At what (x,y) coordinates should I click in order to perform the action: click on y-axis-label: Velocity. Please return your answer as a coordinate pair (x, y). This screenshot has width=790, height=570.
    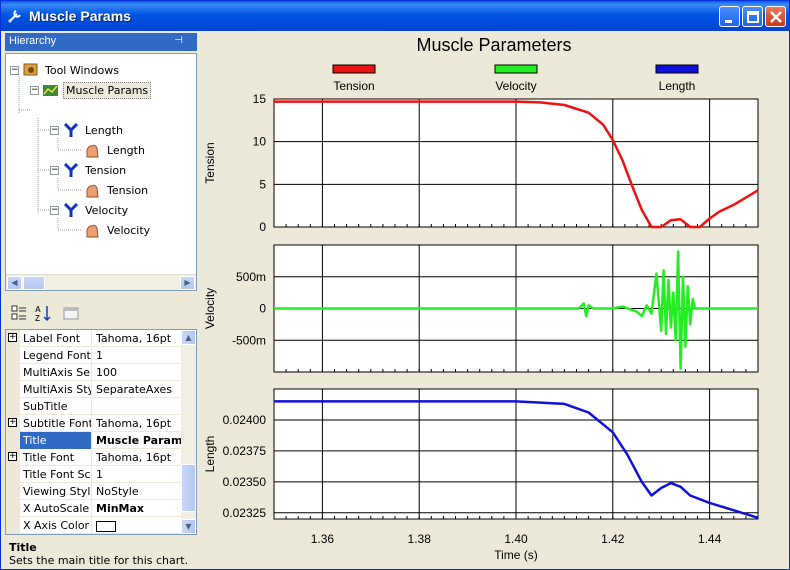
    Looking at the image, I should click on (210, 308).